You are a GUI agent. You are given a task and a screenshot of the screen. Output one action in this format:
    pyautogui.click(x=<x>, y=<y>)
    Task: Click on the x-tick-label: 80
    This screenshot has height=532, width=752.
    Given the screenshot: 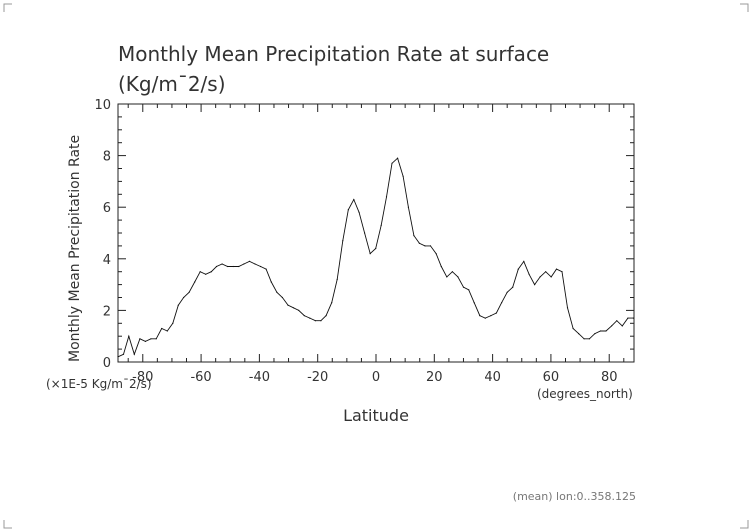 What is the action you would take?
    pyautogui.click(x=609, y=377)
    